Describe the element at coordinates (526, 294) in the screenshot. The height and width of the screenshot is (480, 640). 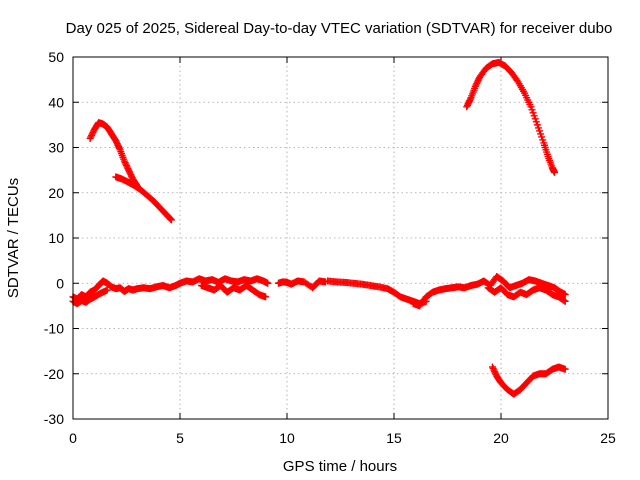
I see `series-sat-l` at that location.